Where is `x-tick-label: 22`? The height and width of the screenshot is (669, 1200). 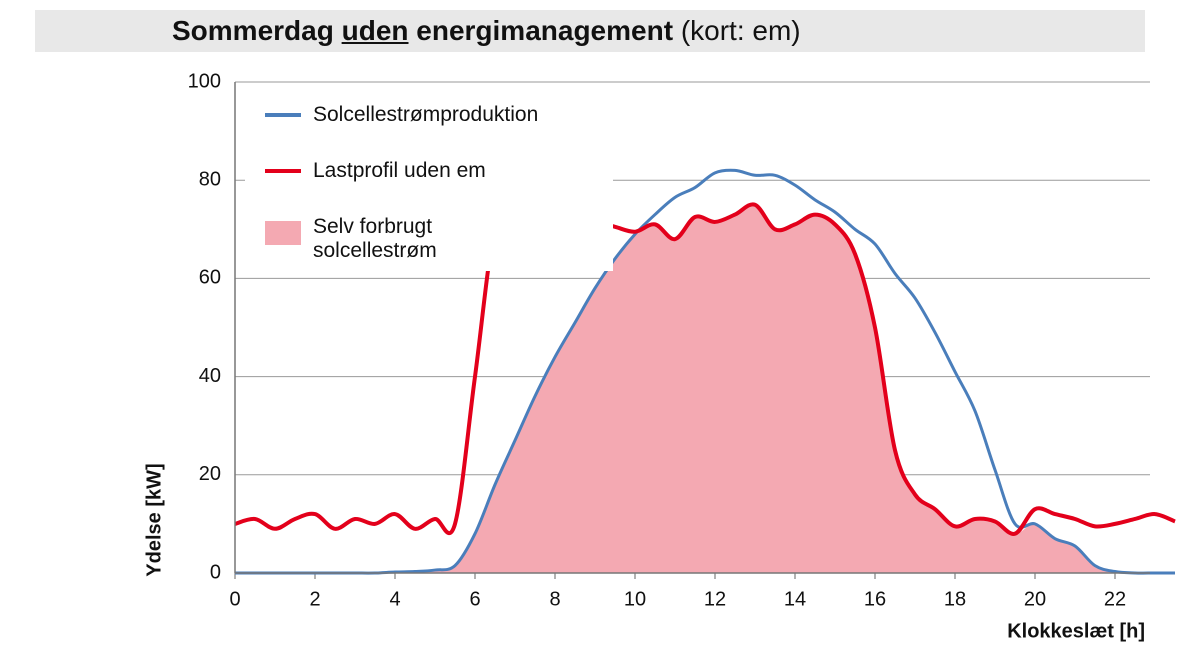
x-tick-label: 22 is located at coordinates (1115, 599).